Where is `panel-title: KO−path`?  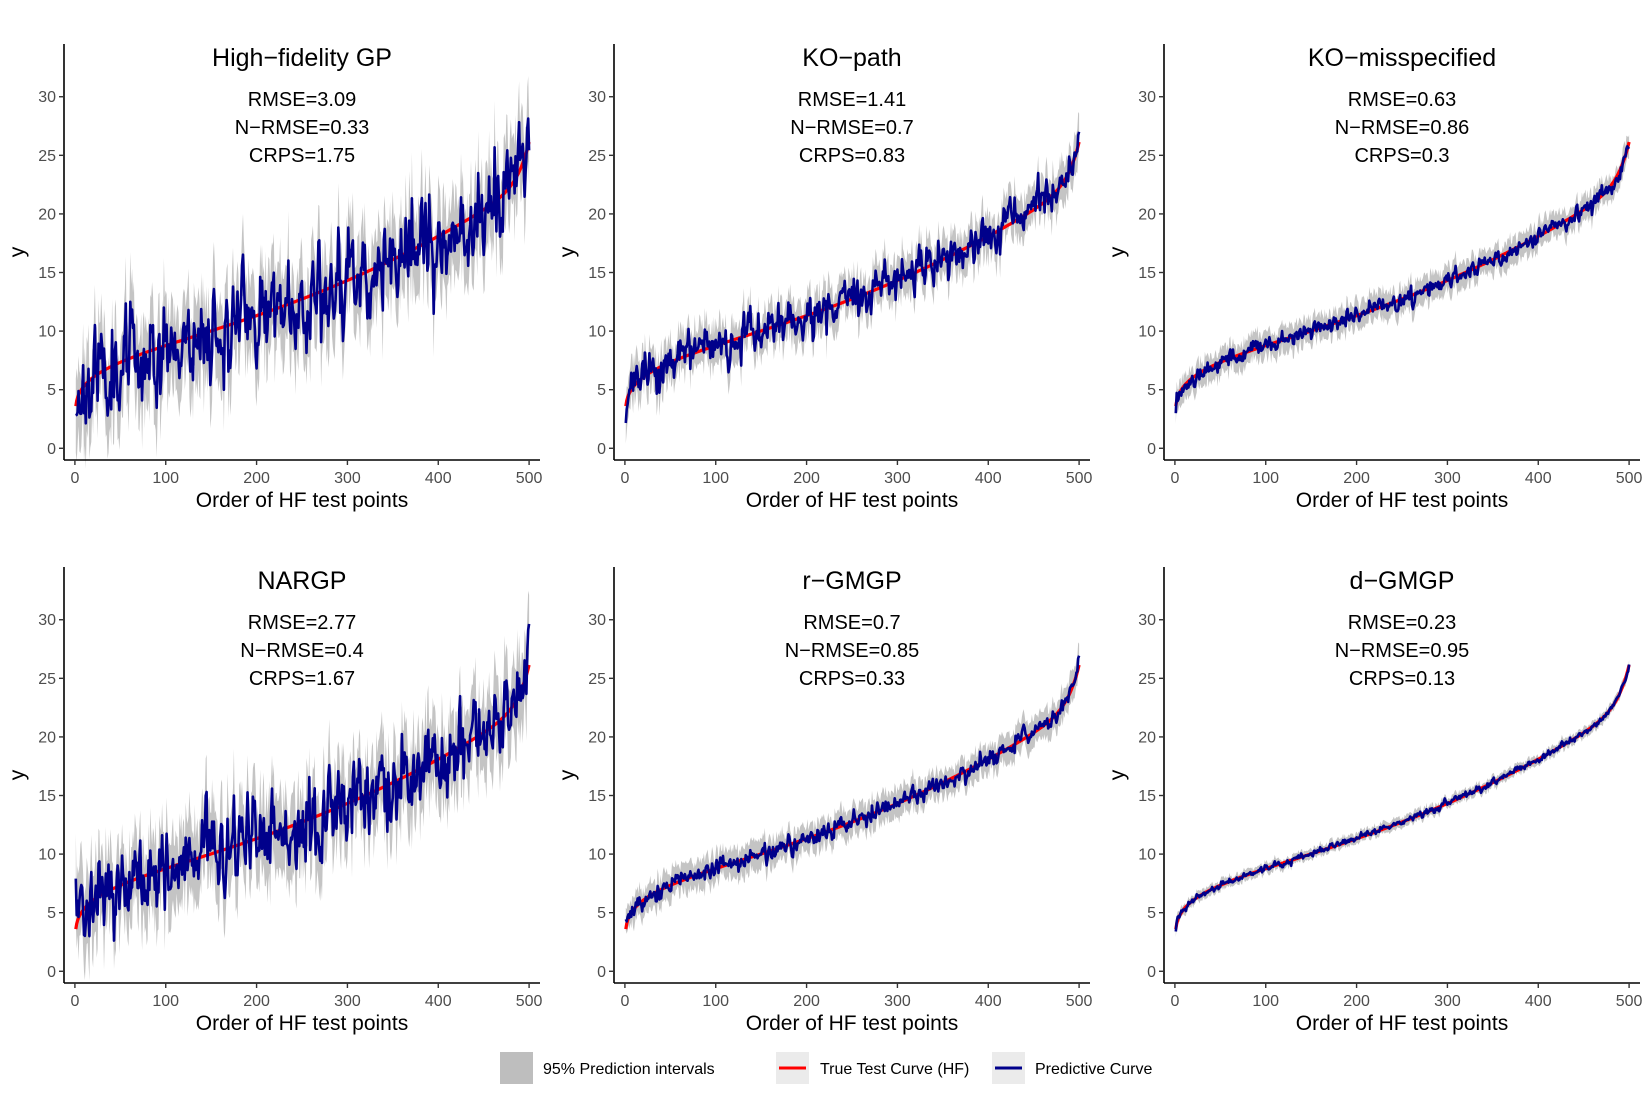
panel-title: KO−path is located at coordinates (851, 58).